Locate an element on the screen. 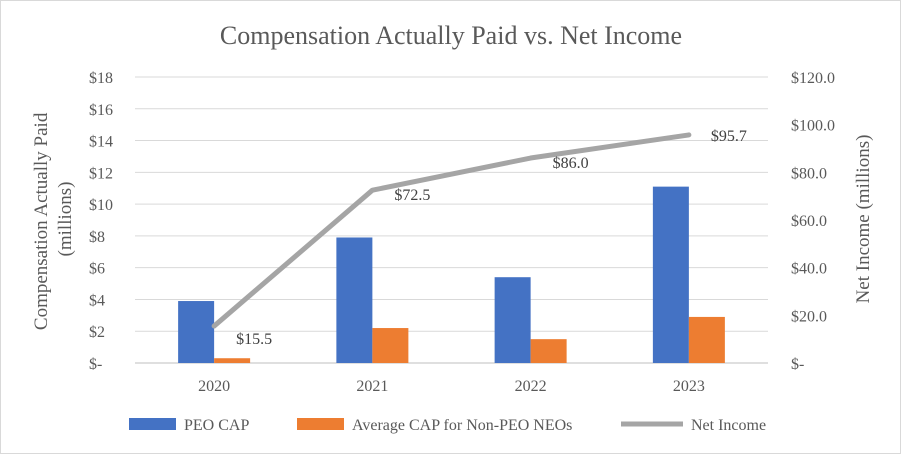 This screenshot has height=458, width=901. category-labels: 2020 2021 2022 2023 is located at coordinates (451, 386).